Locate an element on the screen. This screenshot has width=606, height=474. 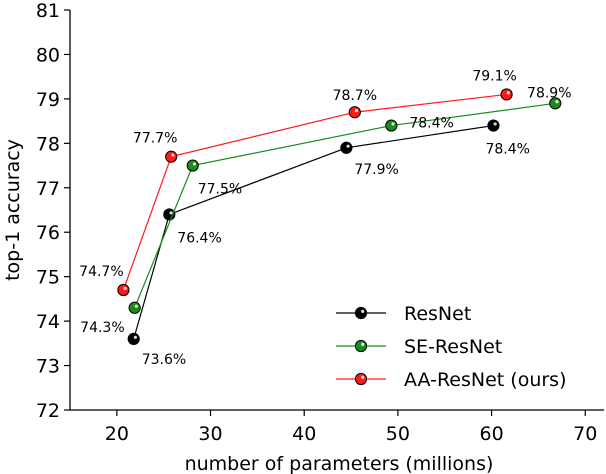
y-tick-label: 78 is located at coordinates (48, 144).